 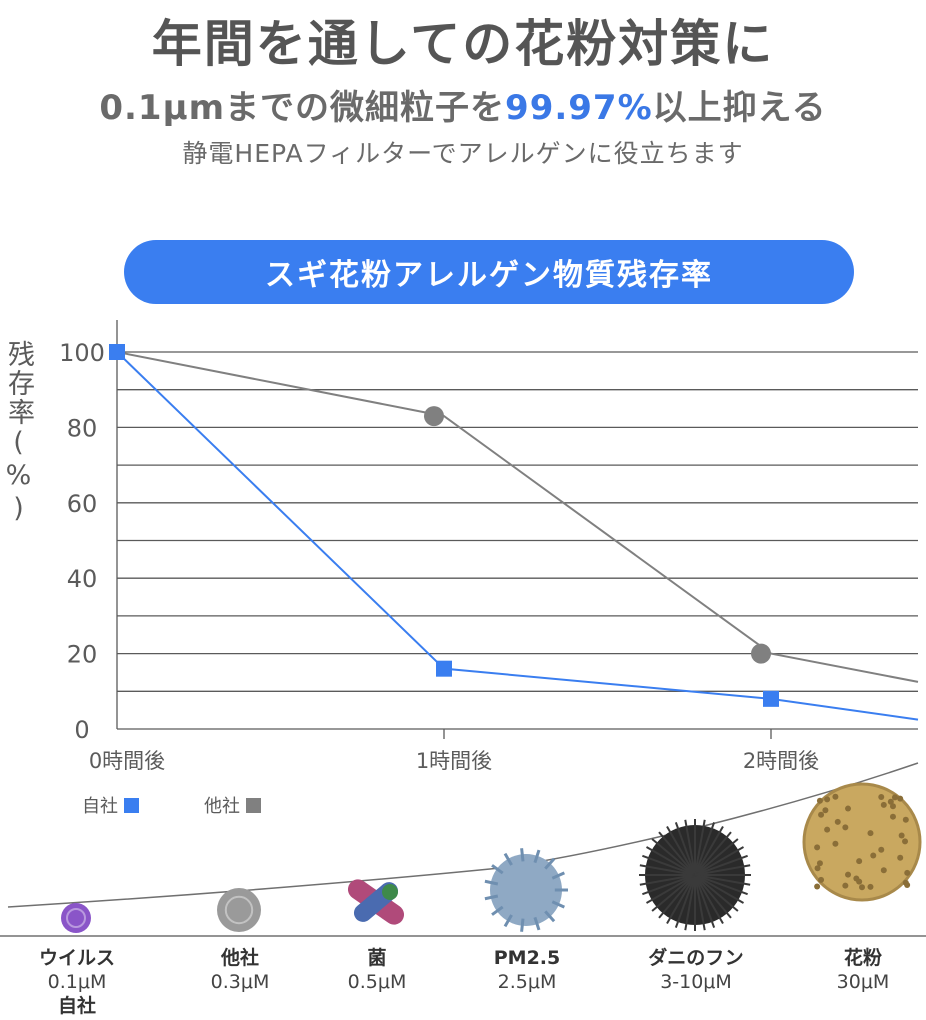 I want to click on y-tick-label: 20, so click(x=82, y=655).